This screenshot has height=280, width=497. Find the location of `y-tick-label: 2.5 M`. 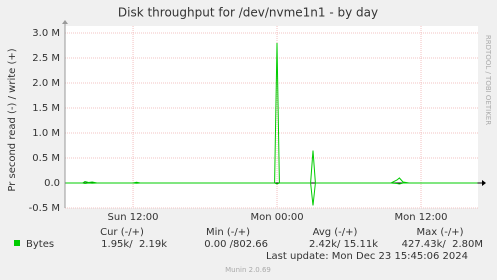

y-tick-label: 2.5 M is located at coordinates (46, 58).